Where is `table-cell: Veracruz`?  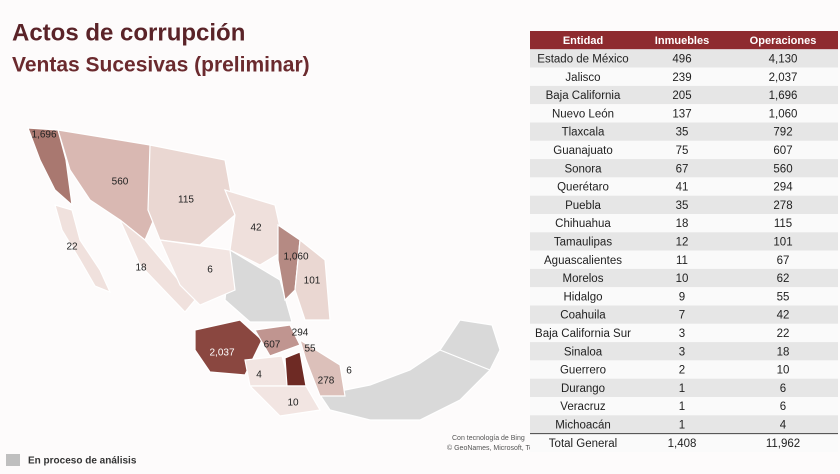 table-cell: Veracruz is located at coordinates (583, 407).